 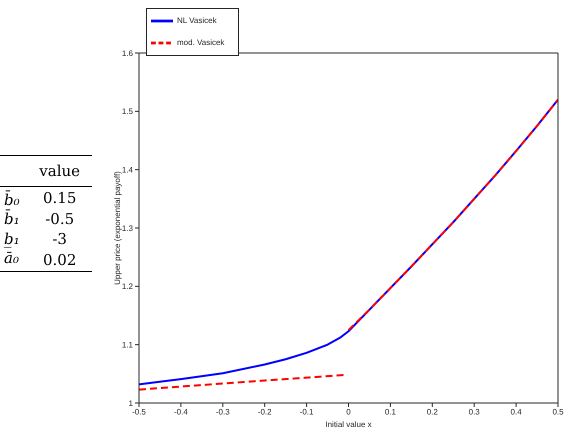 I want to click on y-tick-label: 1.4, so click(x=128, y=170).